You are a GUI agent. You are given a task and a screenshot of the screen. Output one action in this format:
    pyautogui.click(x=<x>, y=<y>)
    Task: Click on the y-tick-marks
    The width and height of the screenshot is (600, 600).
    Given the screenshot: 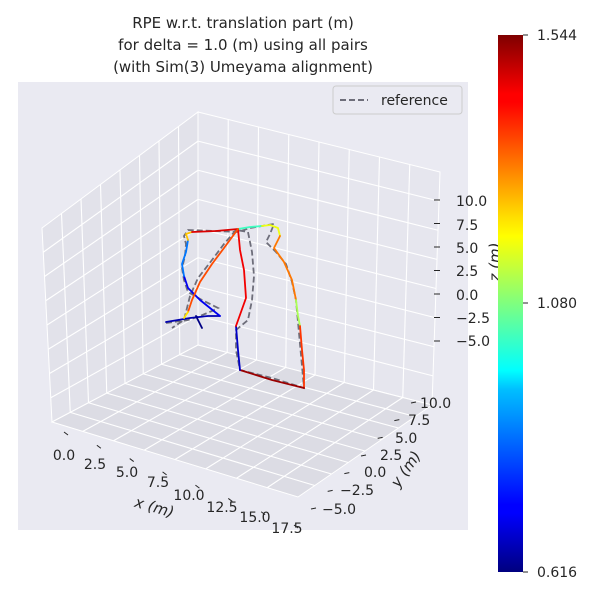 What is the action you would take?
    pyautogui.click(x=363, y=455)
    